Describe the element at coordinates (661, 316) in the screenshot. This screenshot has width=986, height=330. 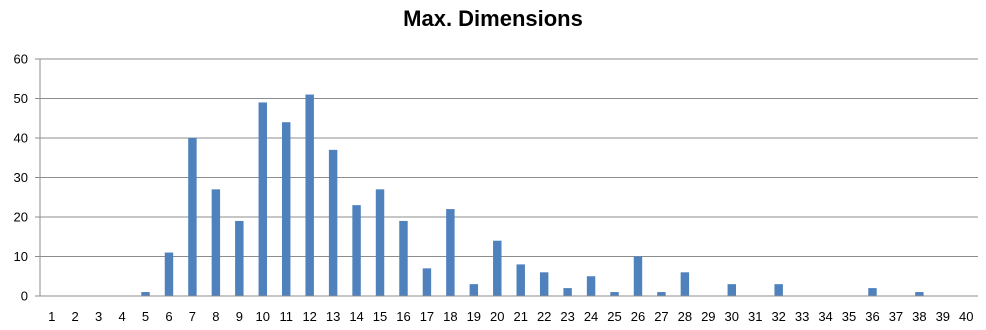
I see `x-tick-label-27: 27` at that location.